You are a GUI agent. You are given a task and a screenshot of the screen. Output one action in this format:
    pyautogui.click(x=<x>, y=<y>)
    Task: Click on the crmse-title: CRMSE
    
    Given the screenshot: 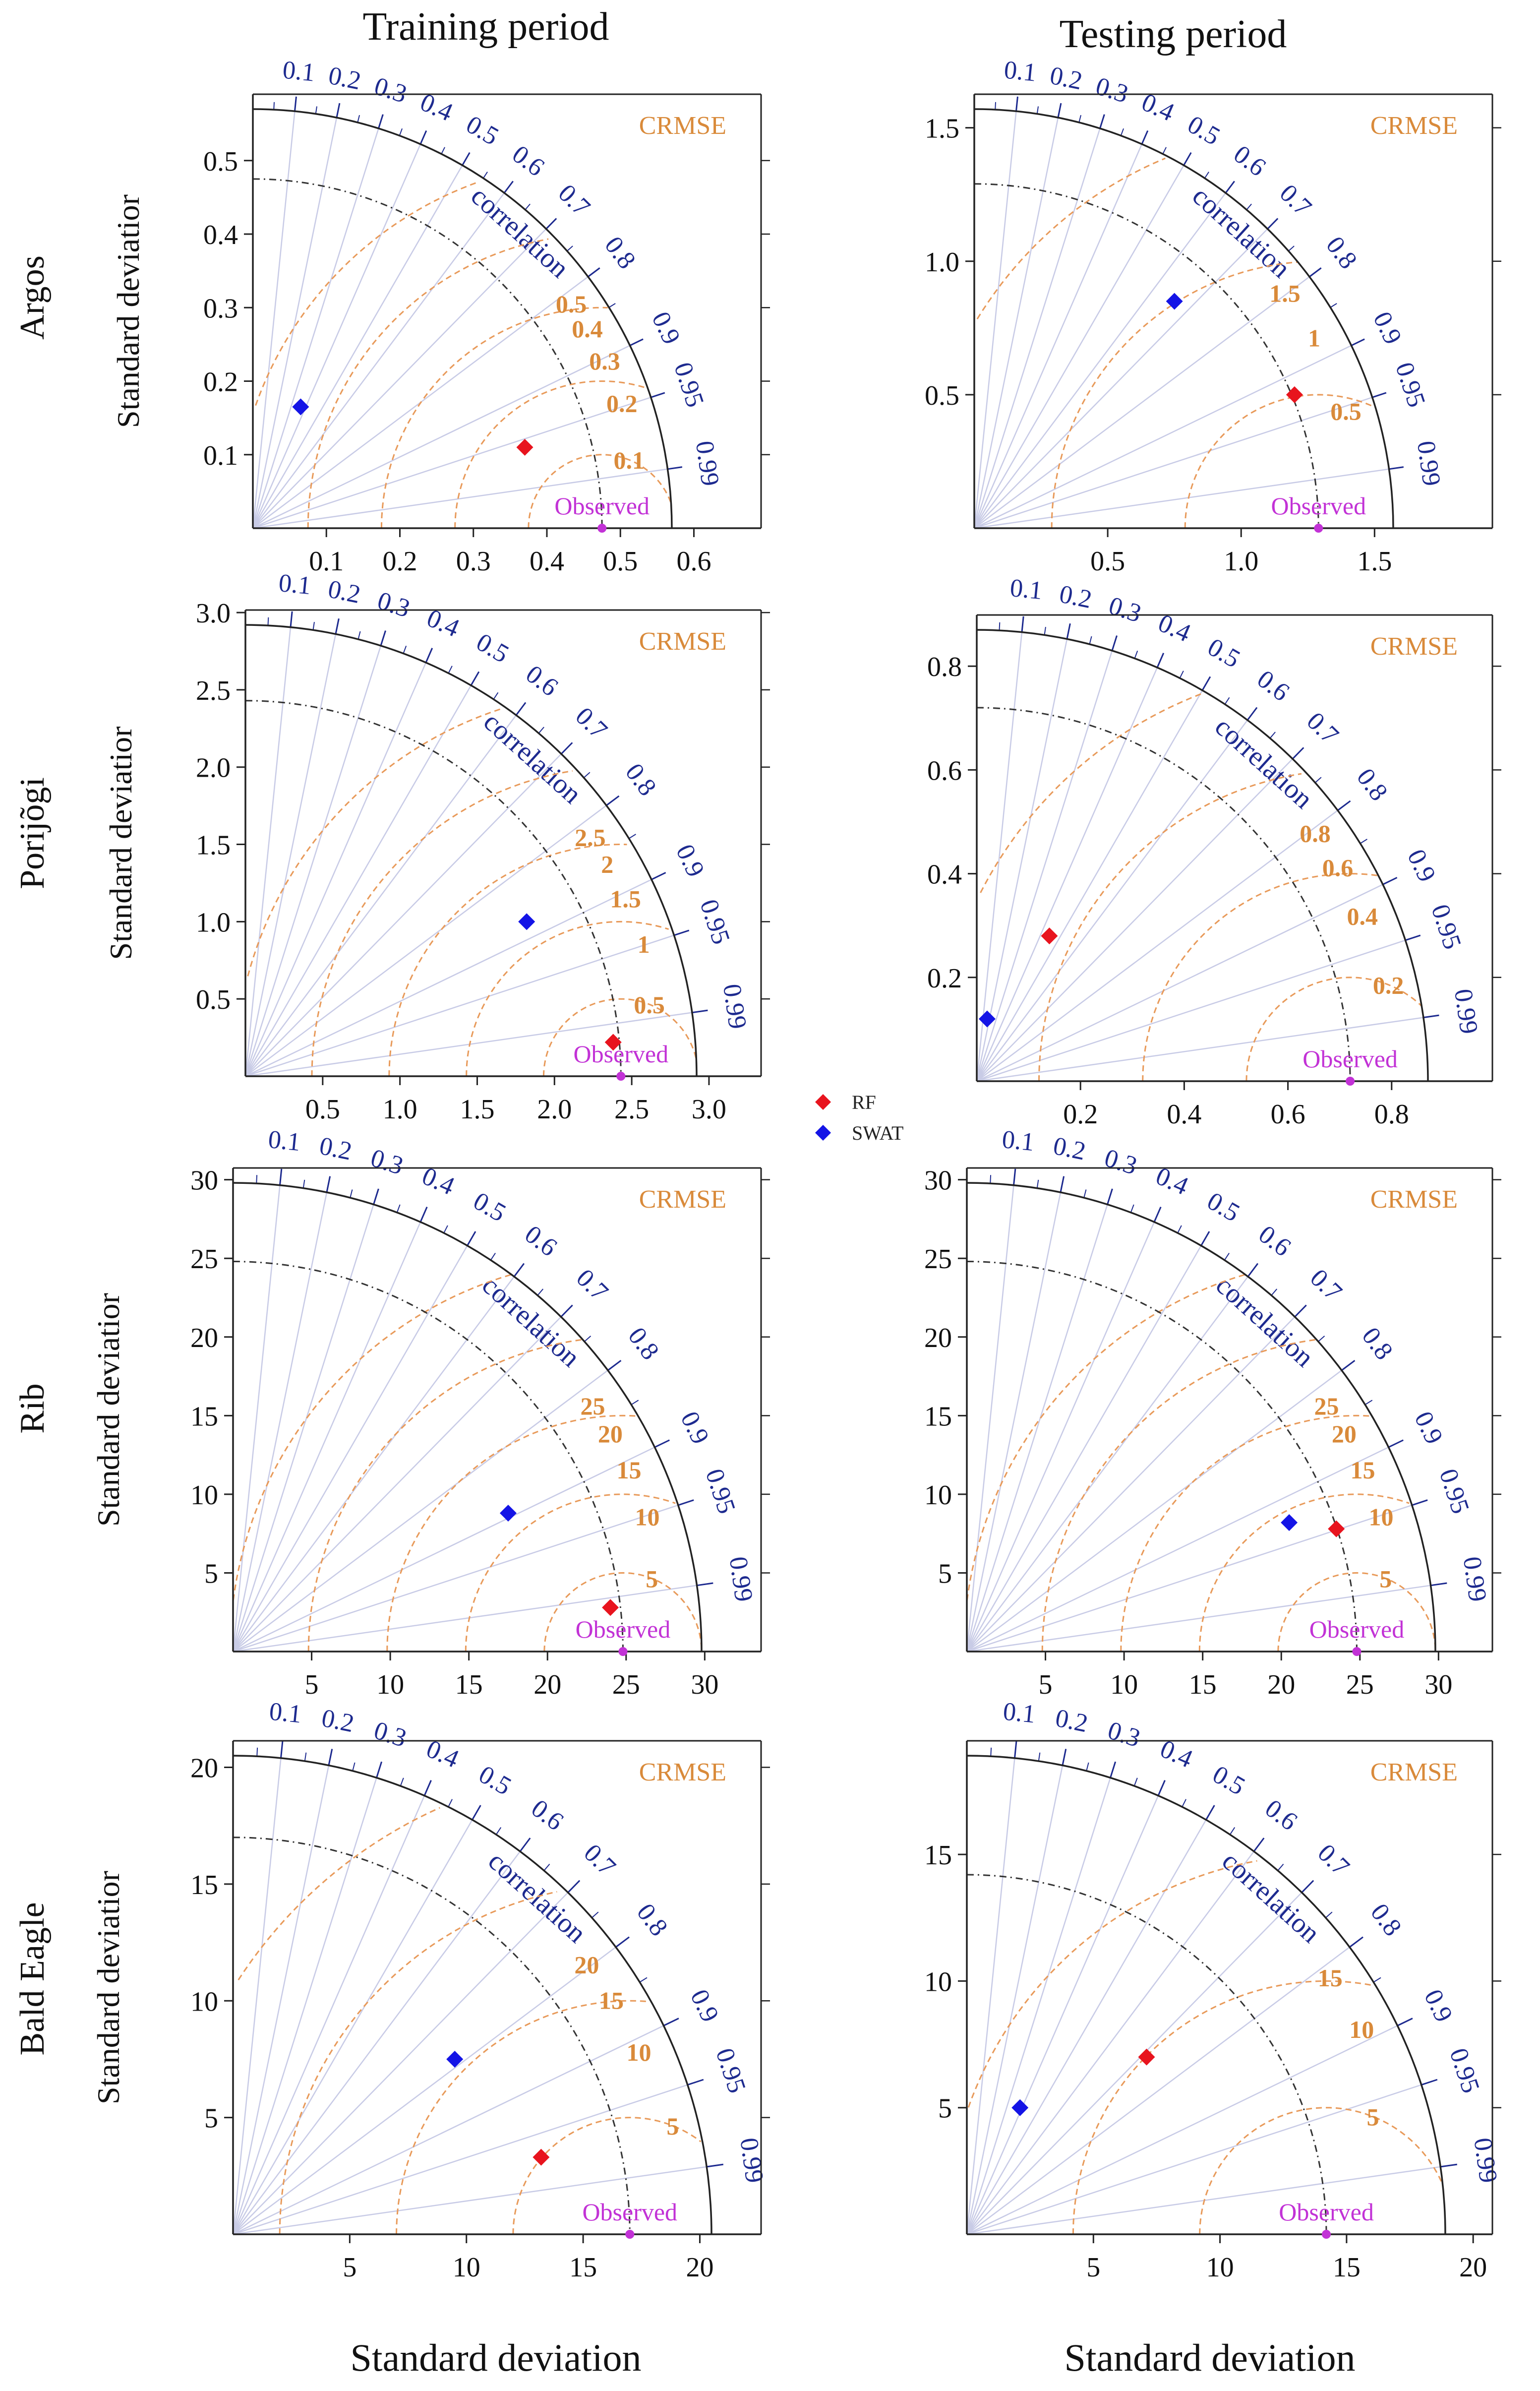 What is the action you would take?
    pyautogui.click(x=1414, y=126)
    